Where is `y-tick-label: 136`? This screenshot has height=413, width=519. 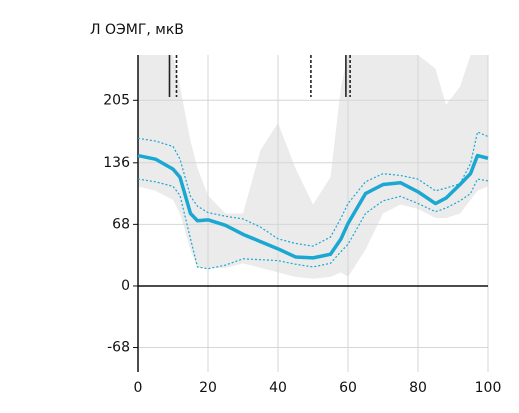 y-tick-label: 136 is located at coordinates (116, 163).